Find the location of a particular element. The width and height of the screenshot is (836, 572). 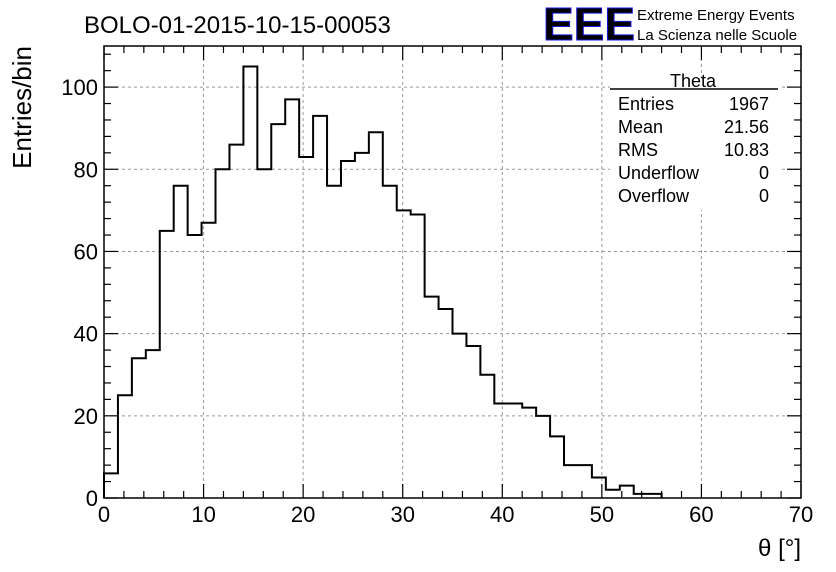

stats-value: 1967 is located at coordinates (749, 104).